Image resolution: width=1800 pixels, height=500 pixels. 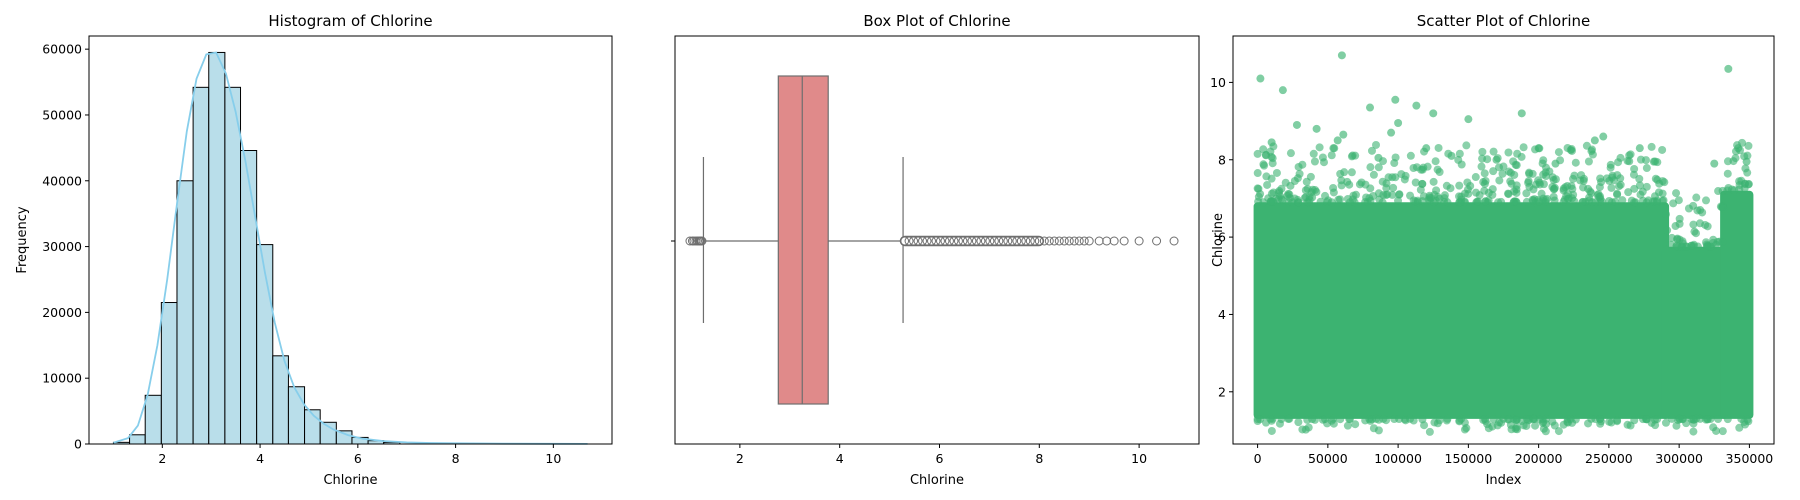 I want to click on x-tick-label: 200000, so click(x=1539, y=458).